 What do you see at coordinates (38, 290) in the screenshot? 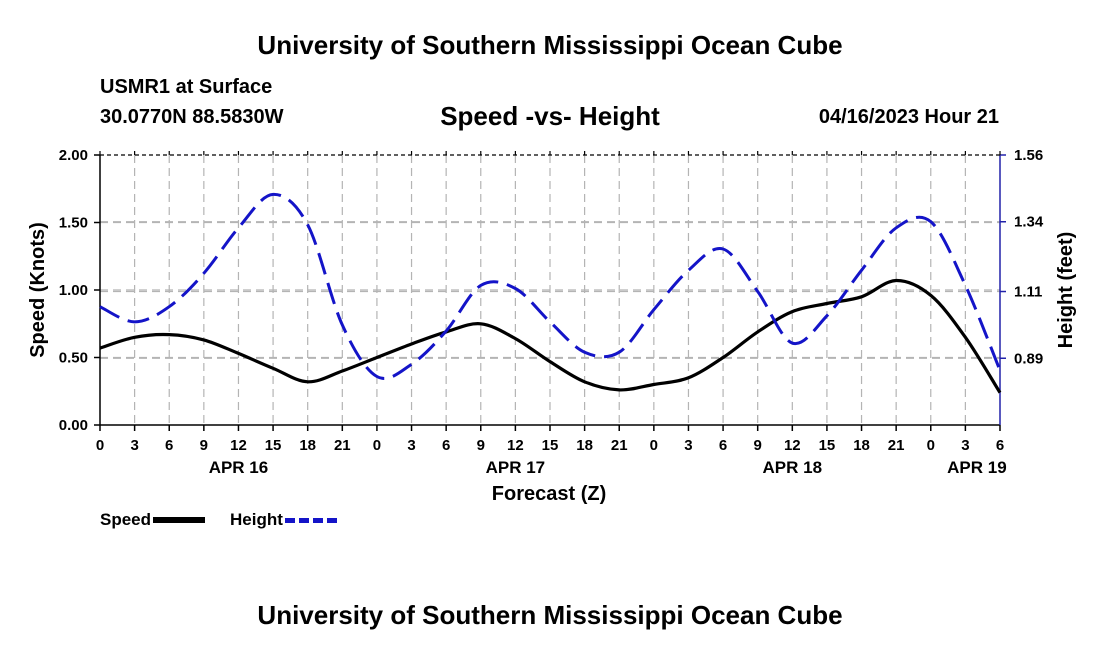
I see `y-axis-label: Speed (Knots)` at bounding box center [38, 290].